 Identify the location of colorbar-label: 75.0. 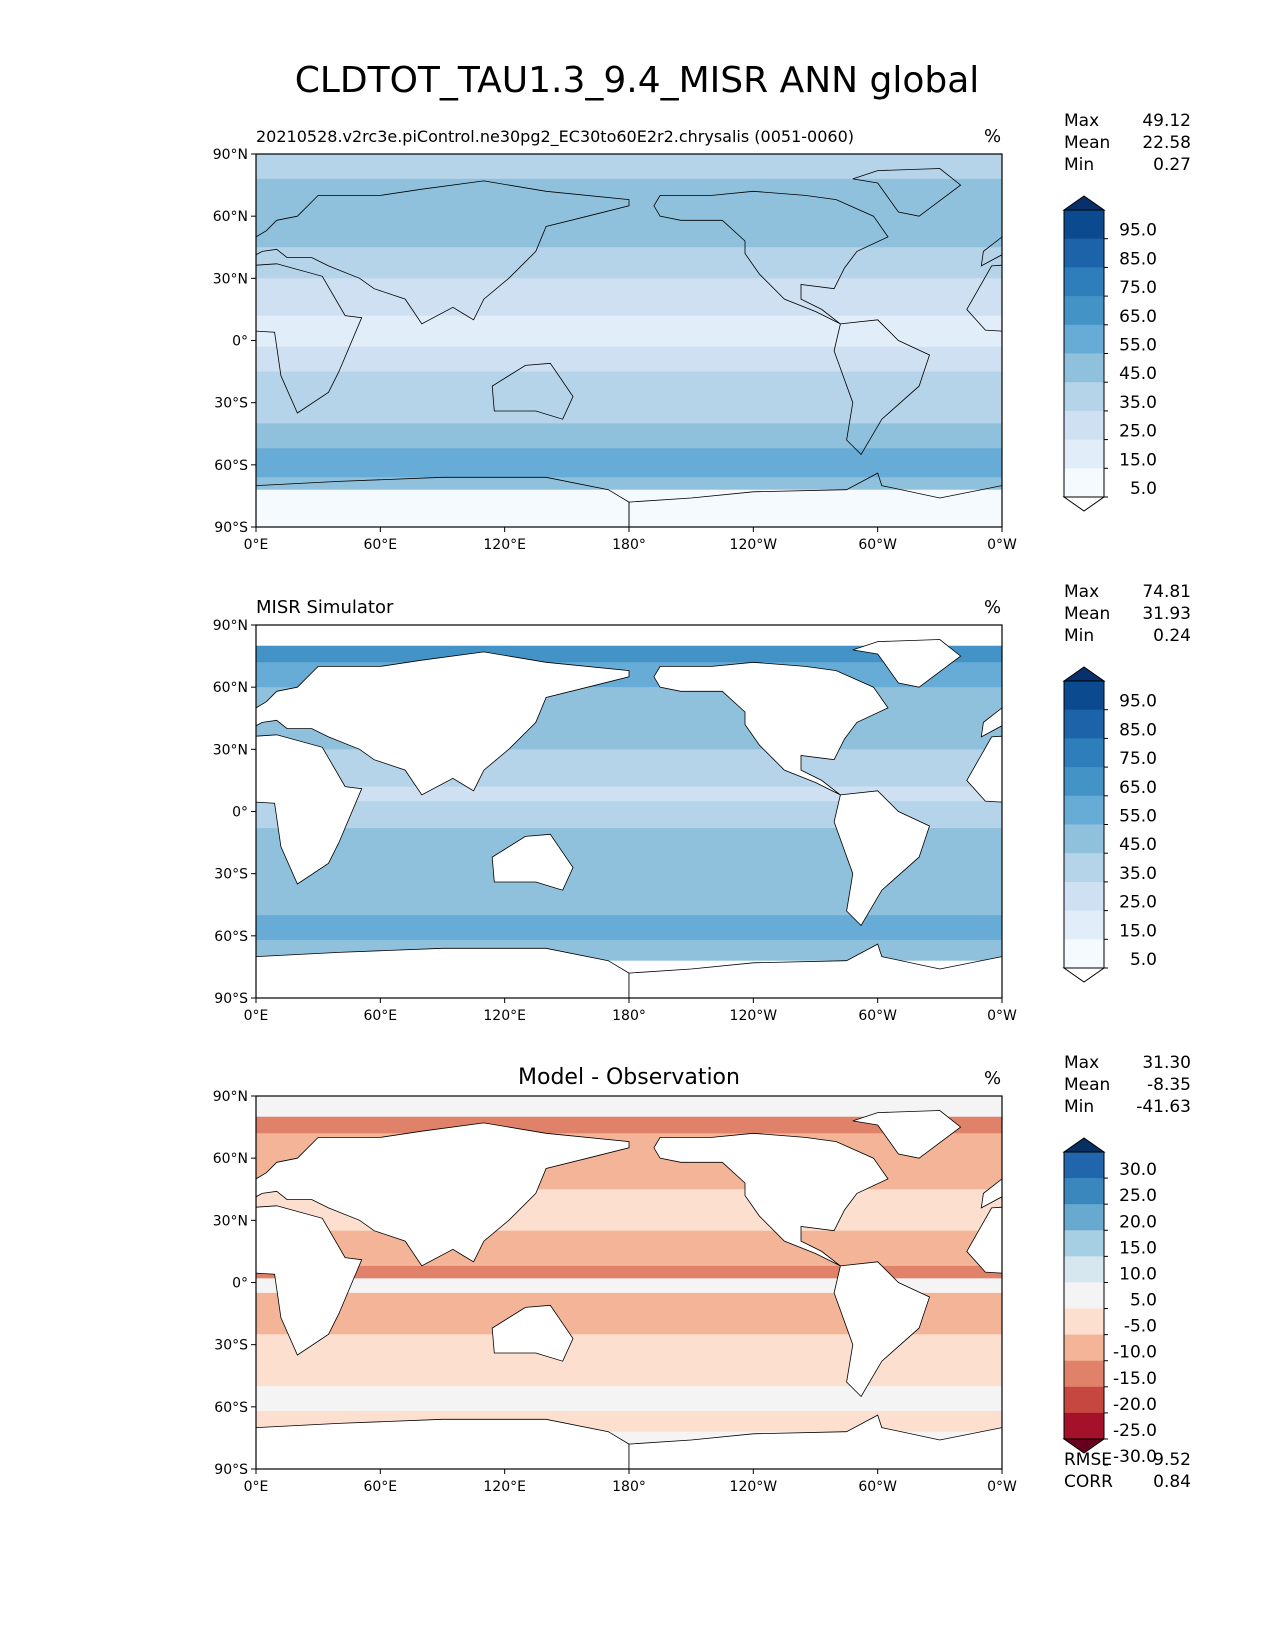
(1138, 288).